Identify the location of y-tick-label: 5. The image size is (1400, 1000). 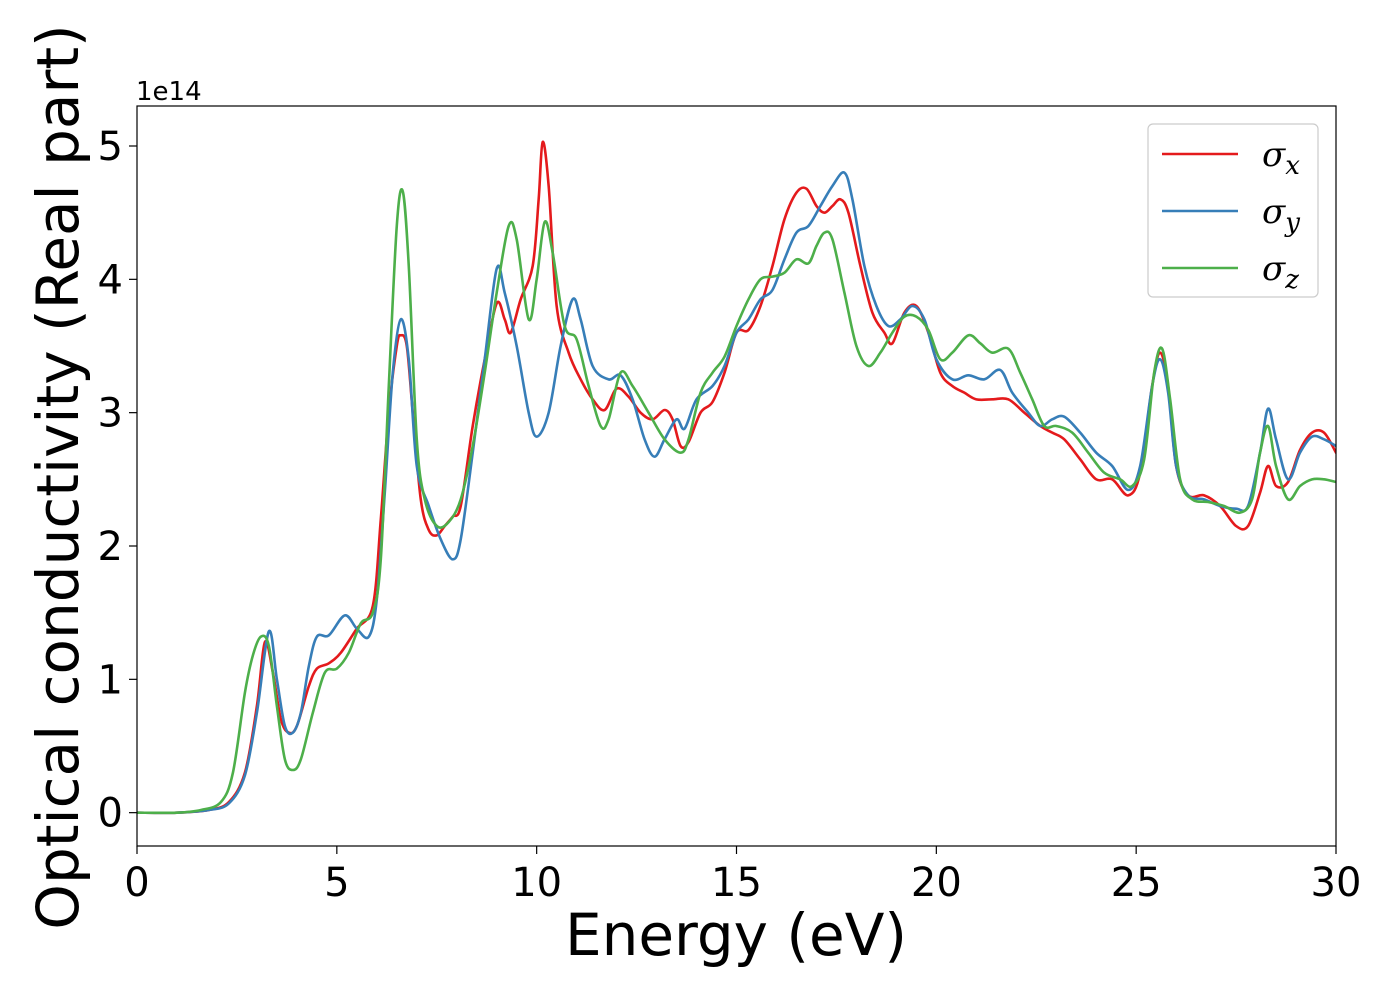
(110, 147).